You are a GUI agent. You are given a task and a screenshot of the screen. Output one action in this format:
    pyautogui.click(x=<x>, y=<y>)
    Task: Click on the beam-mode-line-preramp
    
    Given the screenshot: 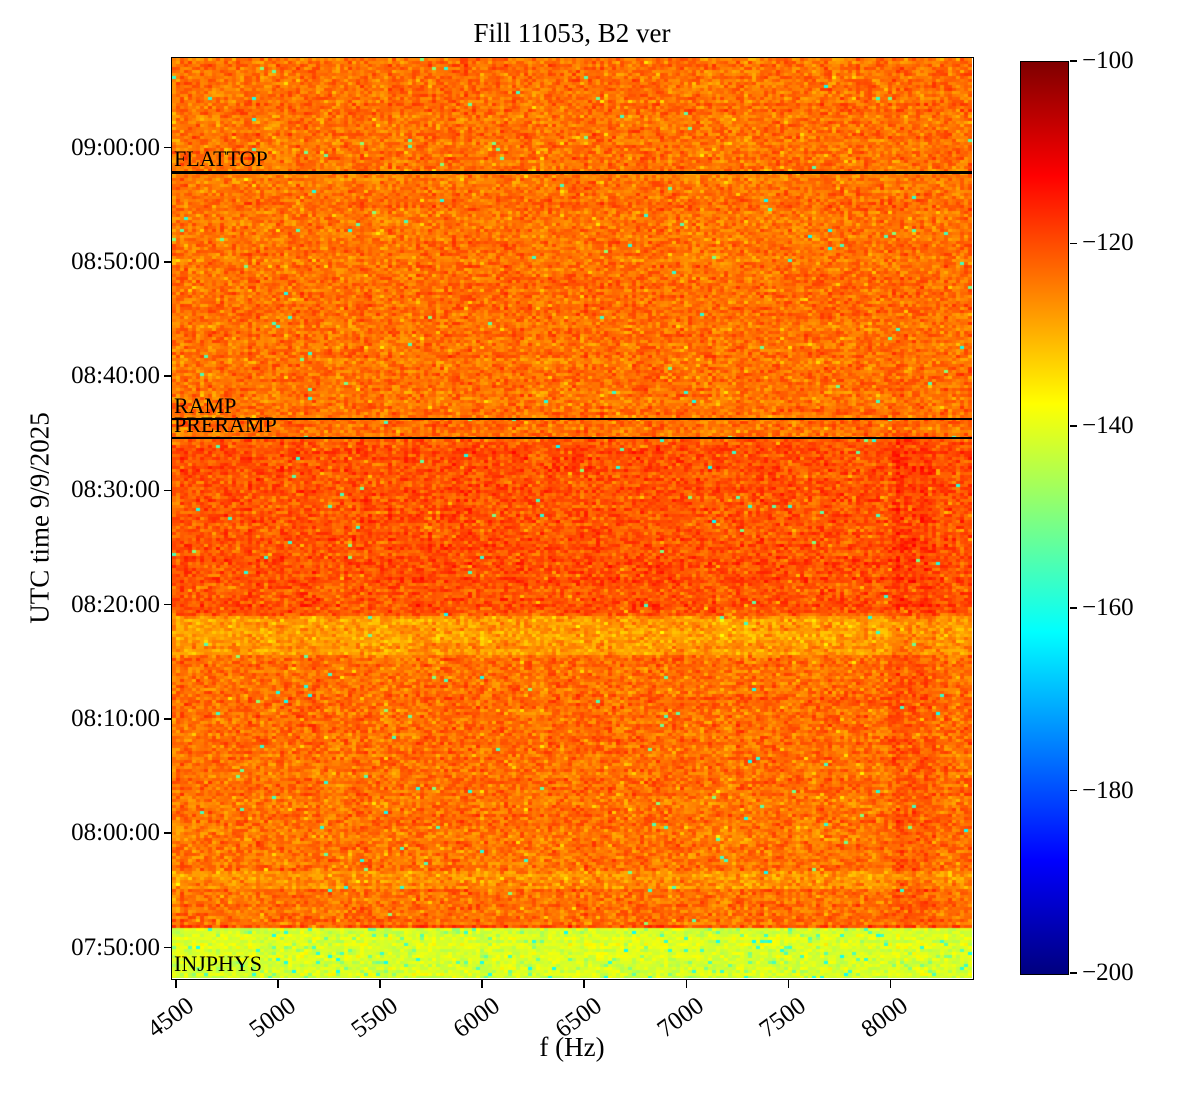 What is the action you would take?
    pyautogui.click(x=572, y=438)
    